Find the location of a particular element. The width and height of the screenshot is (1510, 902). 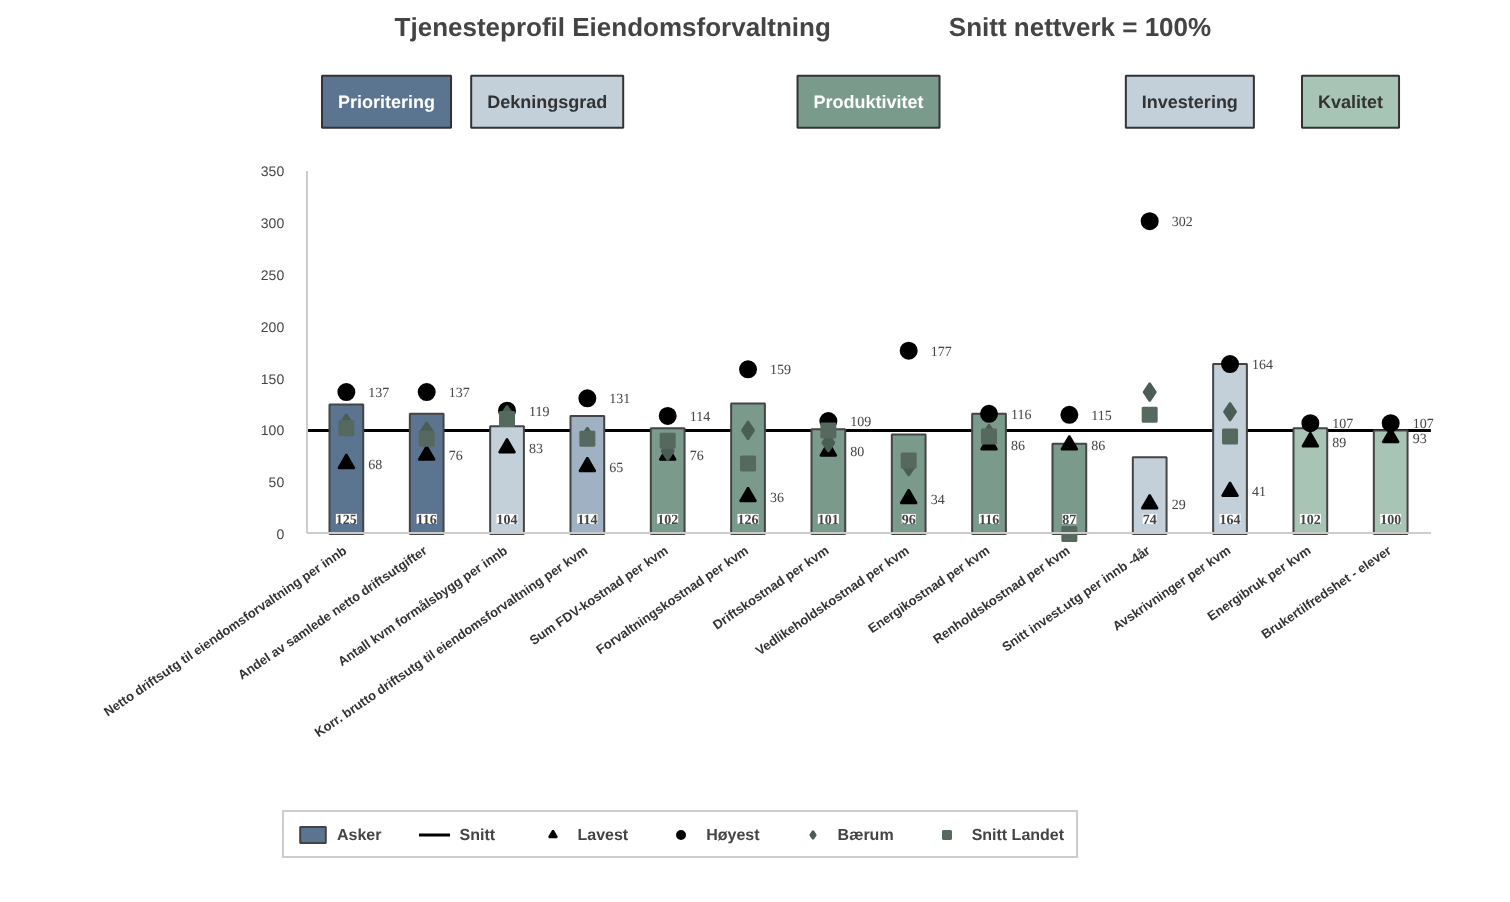

chart-title: Tjenesteprofil Eiendomsforvaltning is located at coordinates (612, 26).